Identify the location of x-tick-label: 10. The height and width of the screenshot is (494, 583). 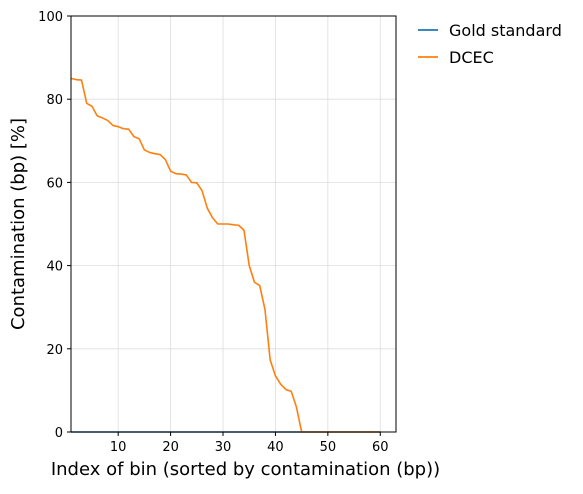
(118, 447).